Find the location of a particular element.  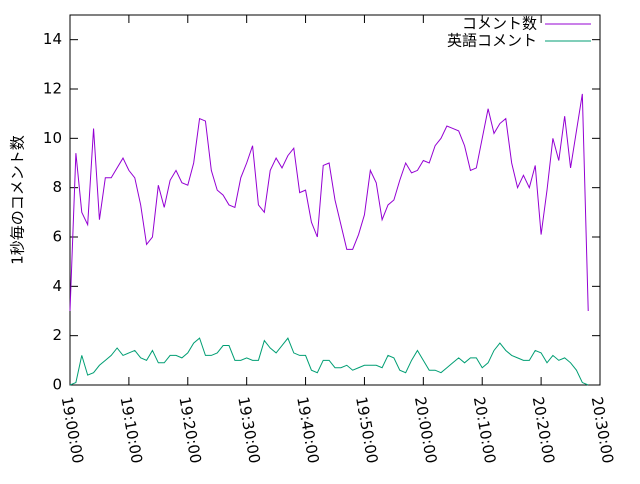

legend-label: 英語コメント is located at coordinates (492, 41).